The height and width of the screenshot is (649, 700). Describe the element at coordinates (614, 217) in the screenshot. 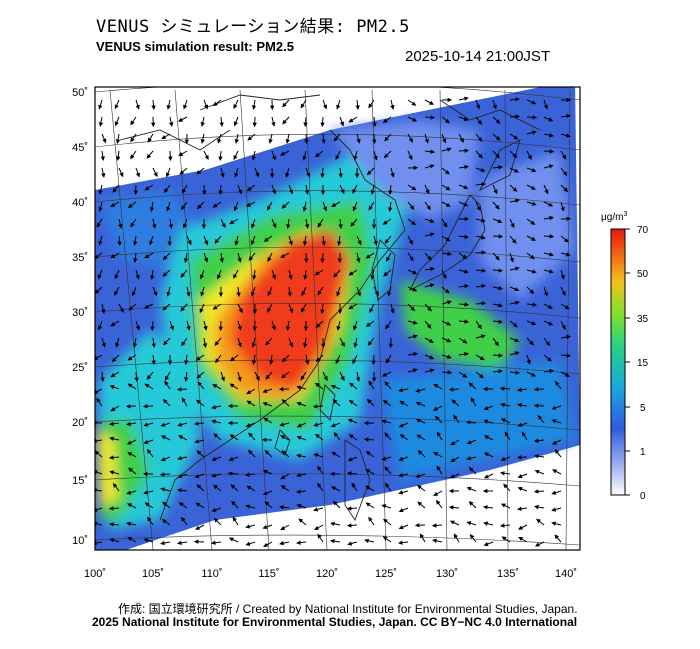

I see `colorbar-unit: μg/m3` at that location.